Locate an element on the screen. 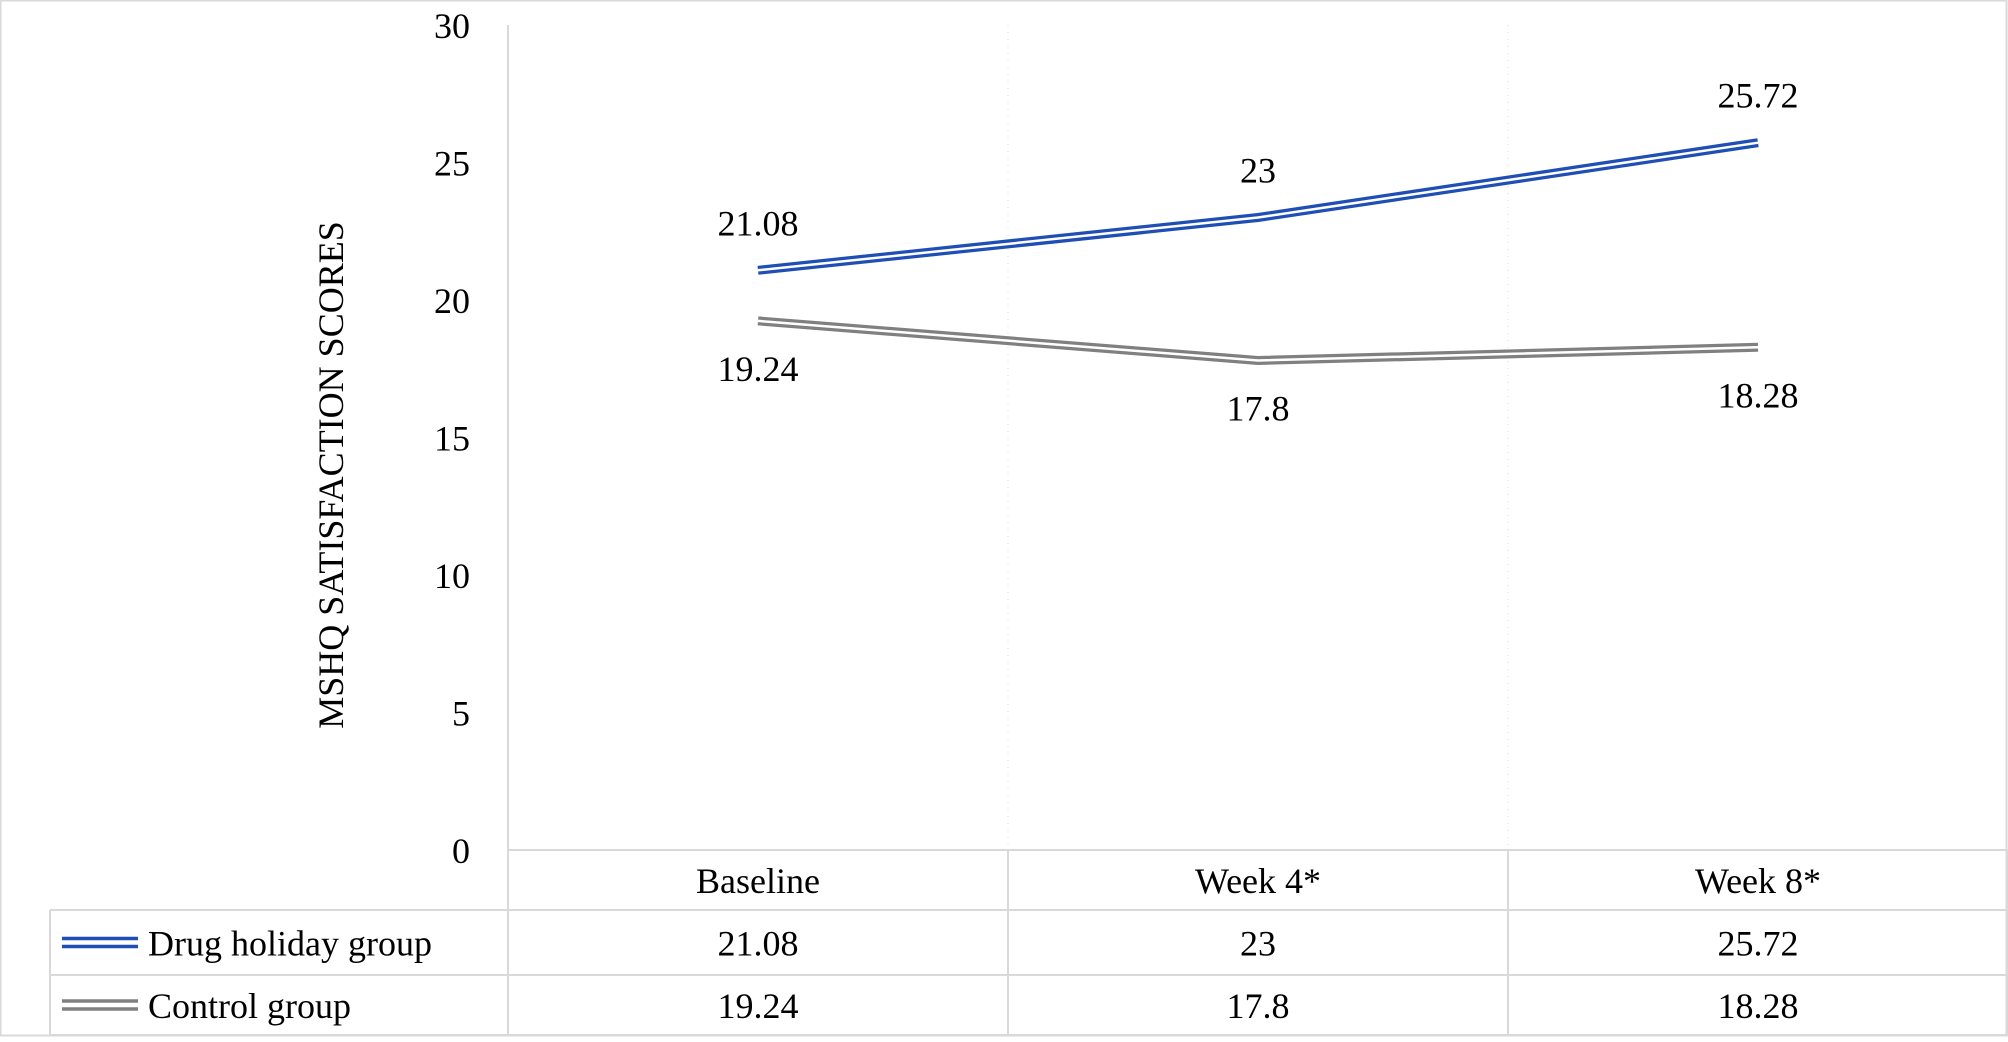  y-axis-title: MSHQ SATISFACTION SCORES is located at coordinates (331, 474).